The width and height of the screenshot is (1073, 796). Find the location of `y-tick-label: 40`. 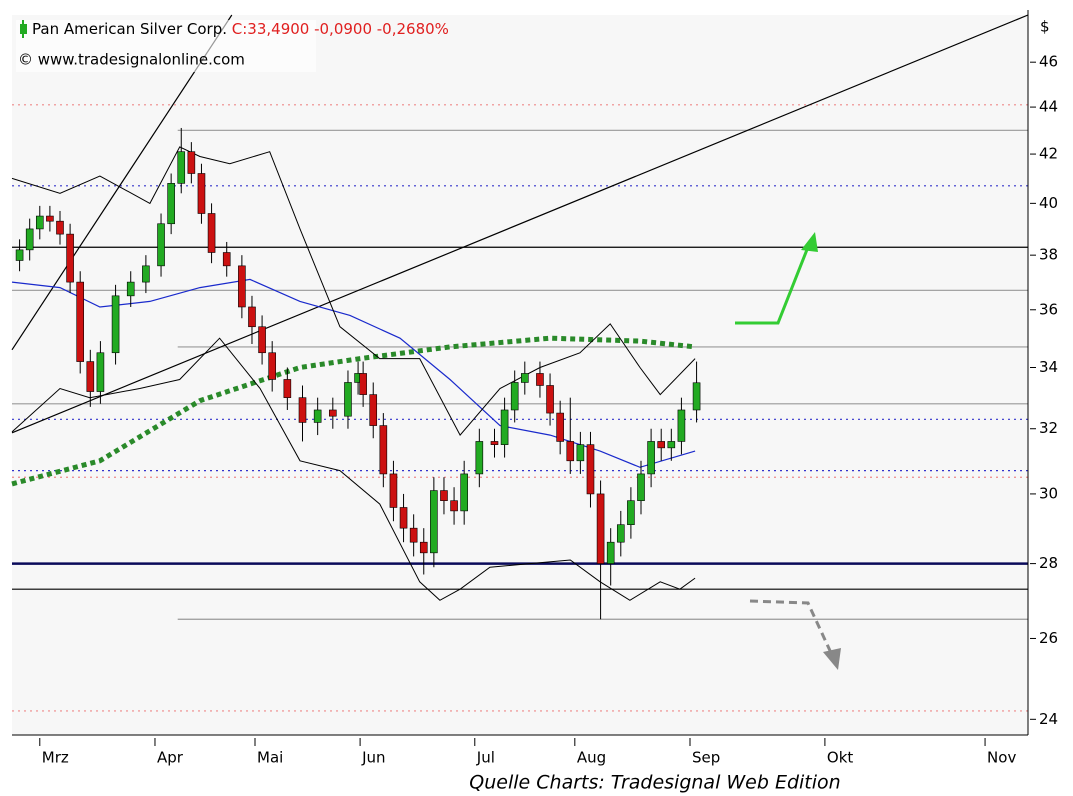

y-tick-label: 40 is located at coordinates (1048, 203).